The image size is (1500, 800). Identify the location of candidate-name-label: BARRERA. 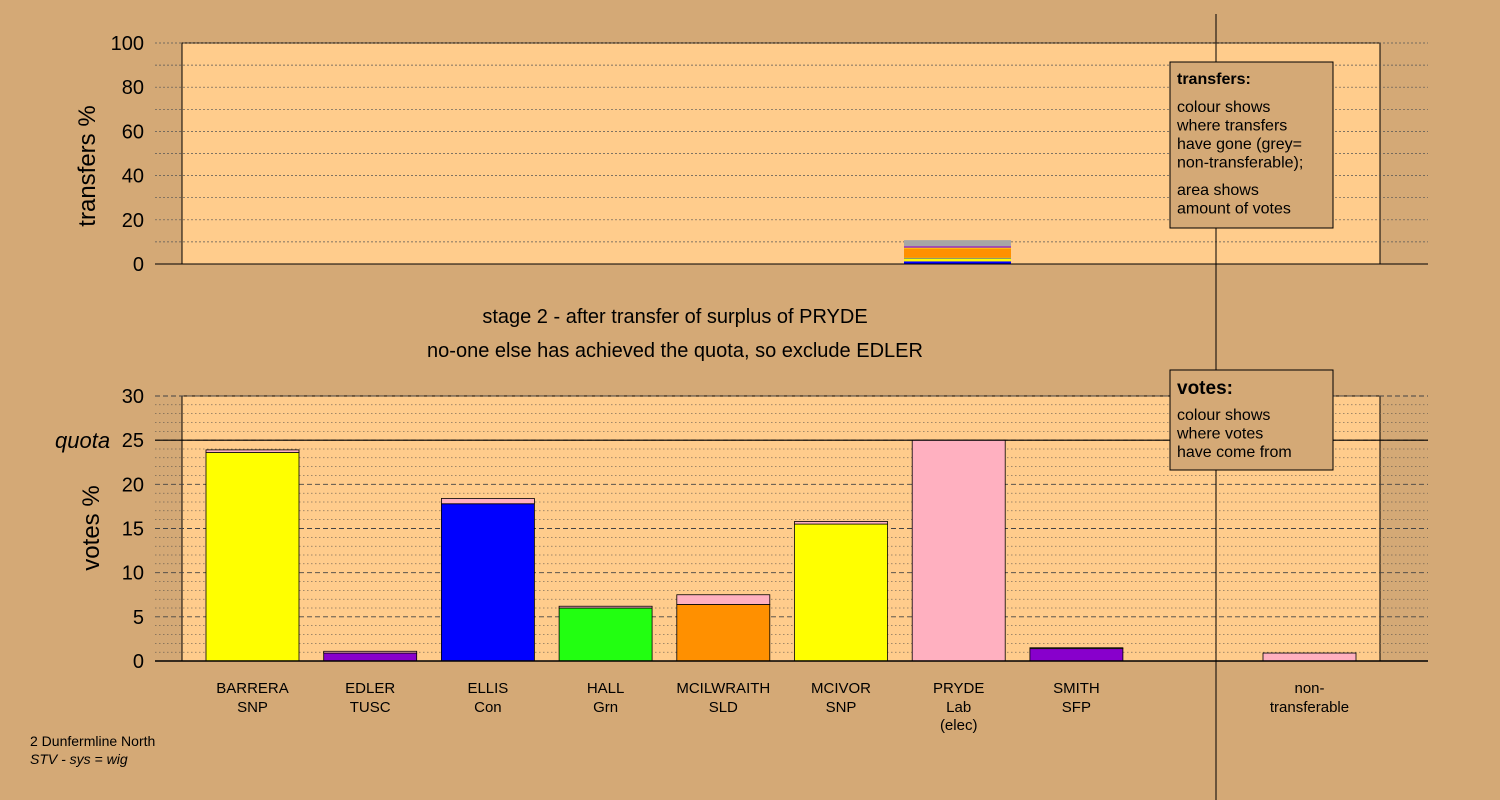
(252, 688).